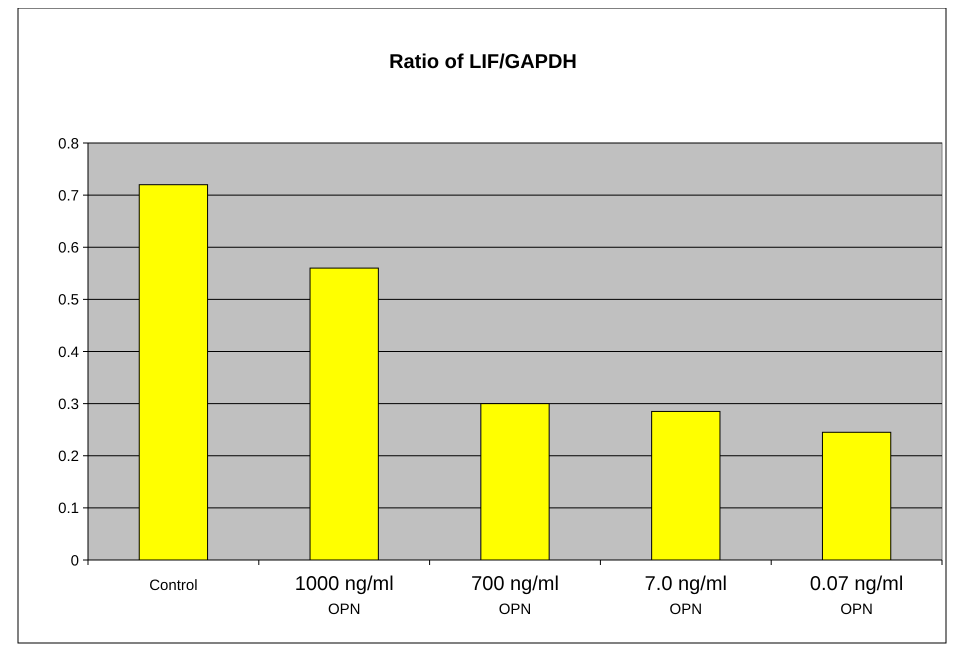  Describe the element at coordinates (173, 585) in the screenshot. I see `x-tick-label: Control` at that location.